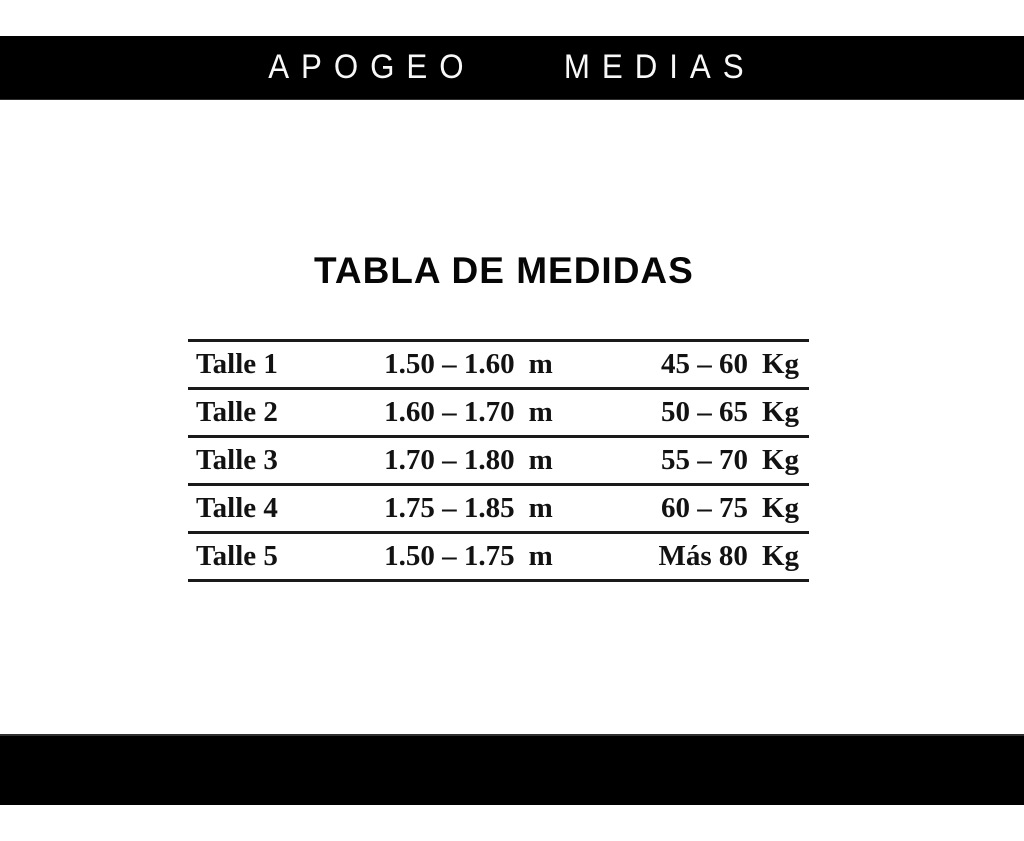  What do you see at coordinates (659, 67) in the screenshot?
I see `brand-word-medias: MEDIAS` at bounding box center [659, 67].